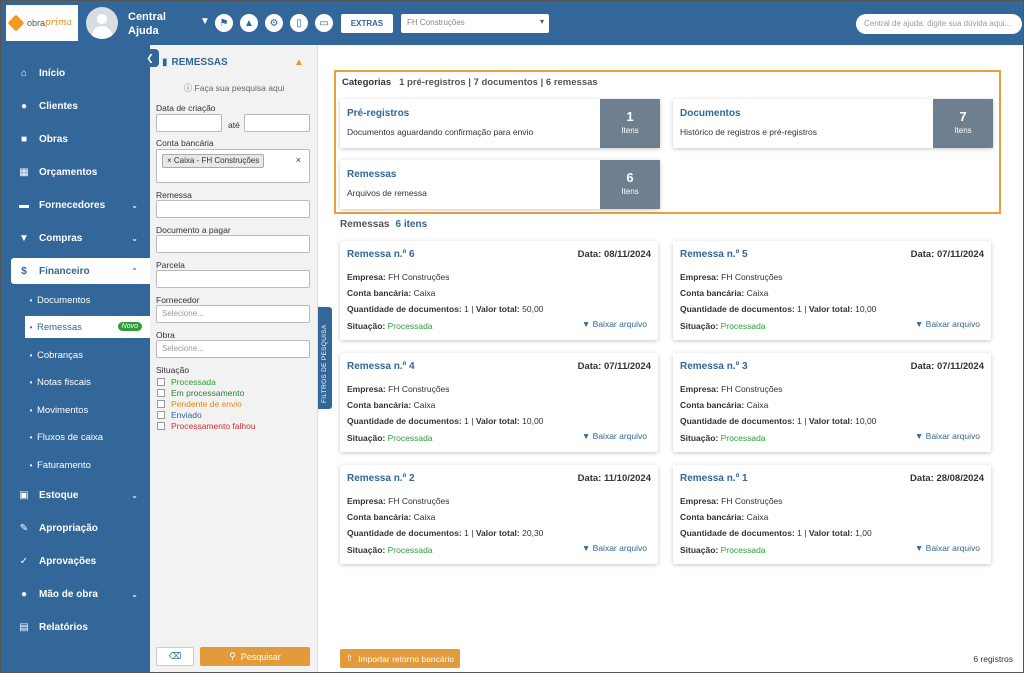 This screenshot has height=673, width=1024. Describe the element at coordinates (714, 478) in the screenshot. I see `remessa-title: Remessa n.º 1` at that location.